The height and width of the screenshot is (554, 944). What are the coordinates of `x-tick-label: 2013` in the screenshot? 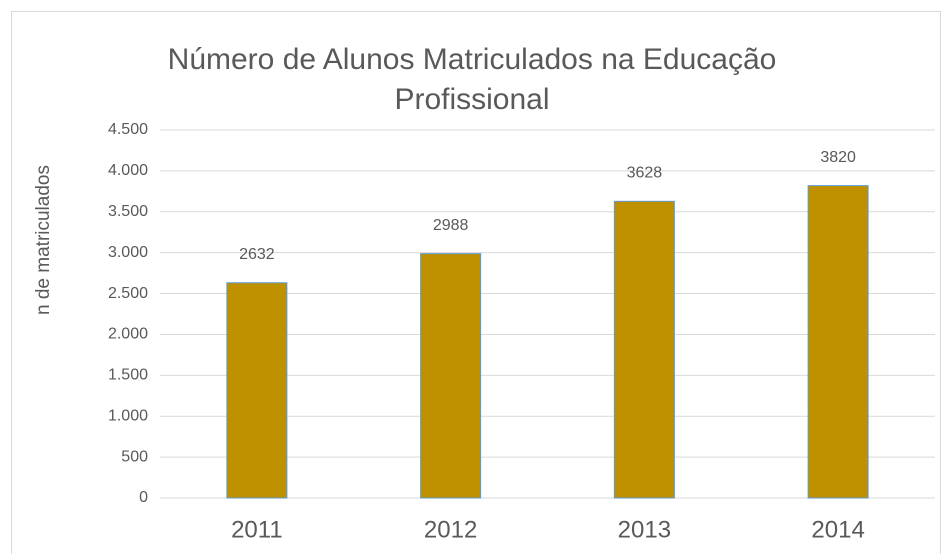 It's located at (644, 529).